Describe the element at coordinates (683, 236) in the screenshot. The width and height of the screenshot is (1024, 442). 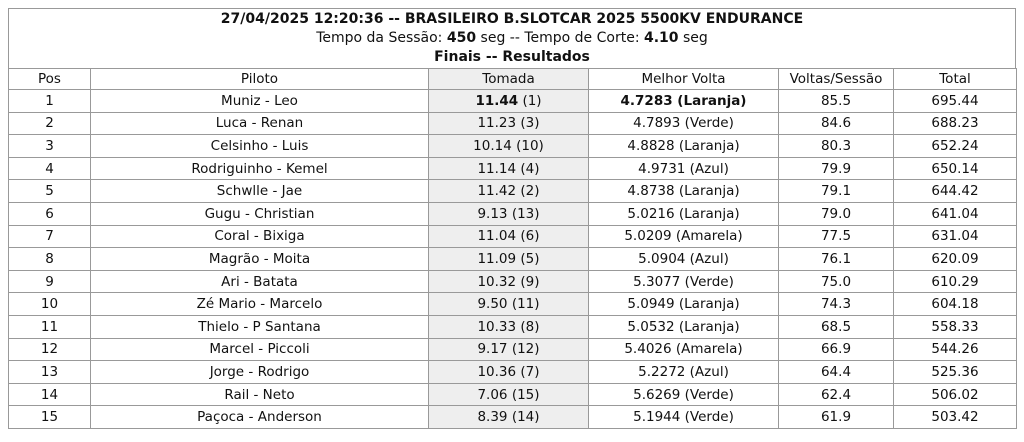
I see `best-lap: 5.0209 (Amarela)` at that location.